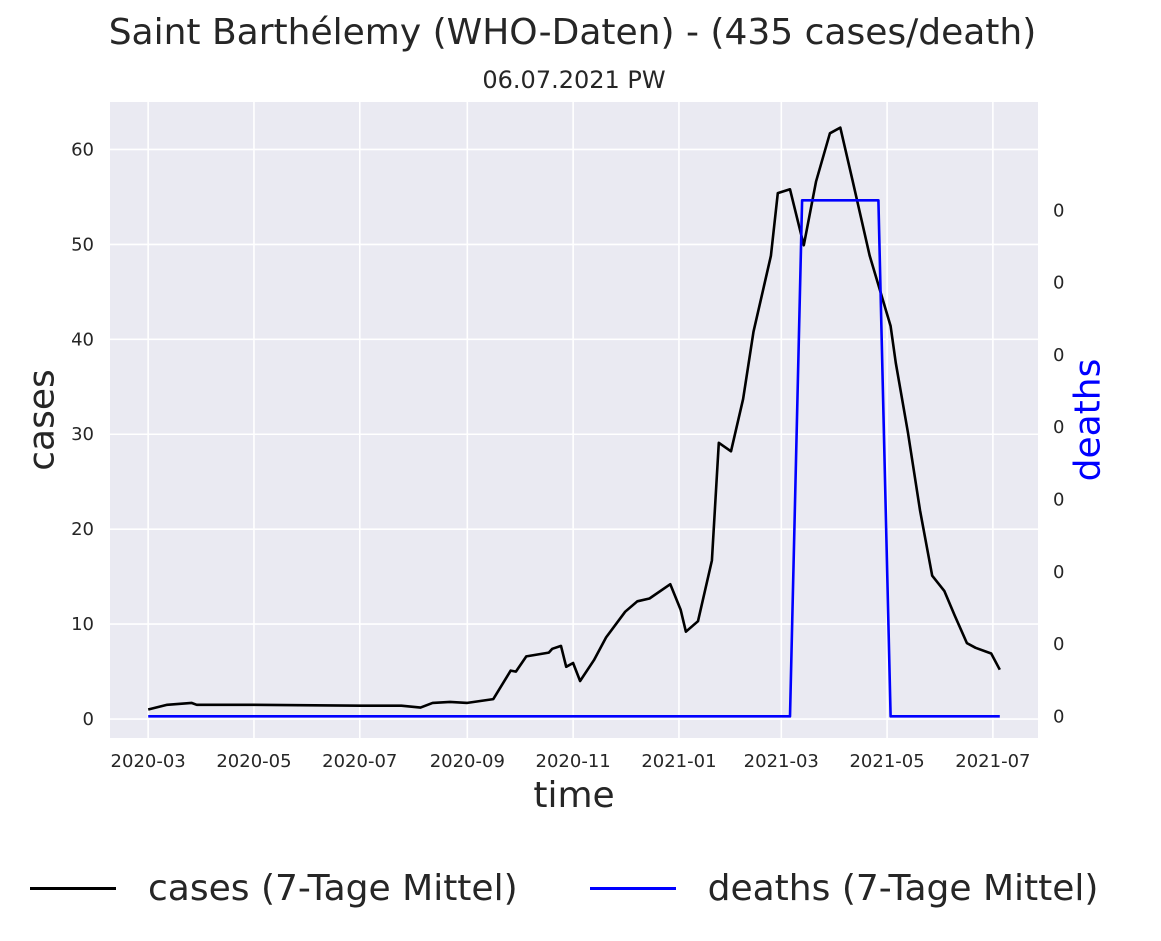 This screenshot has height=941, width=1161. What do you see at coordinates (82, 244) in the screenshot?
I see `y-tick-label: 50` at bounding box center [82, 244].